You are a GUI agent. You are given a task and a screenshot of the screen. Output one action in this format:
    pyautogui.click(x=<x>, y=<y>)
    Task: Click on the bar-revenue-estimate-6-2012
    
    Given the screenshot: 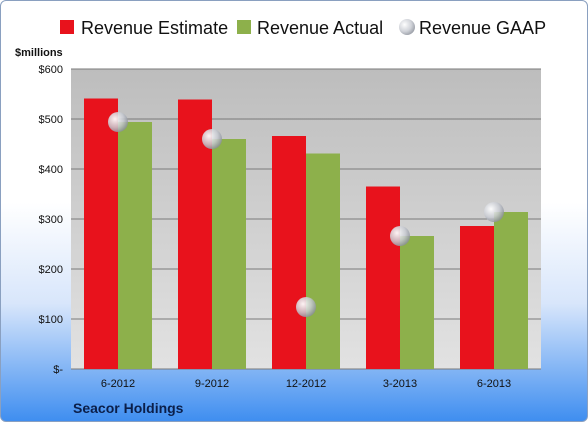 What is the action you would take?
    pyautogui.click(x=101, y=233)
    